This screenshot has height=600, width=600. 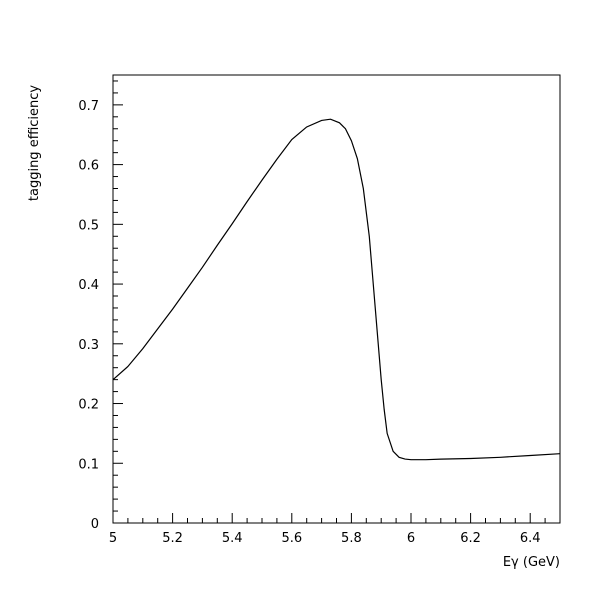 What do you see at coordinates (351, 538) in the screenshot?
I see `x-tick-label: 5.8` at bounding box center [351, 538].